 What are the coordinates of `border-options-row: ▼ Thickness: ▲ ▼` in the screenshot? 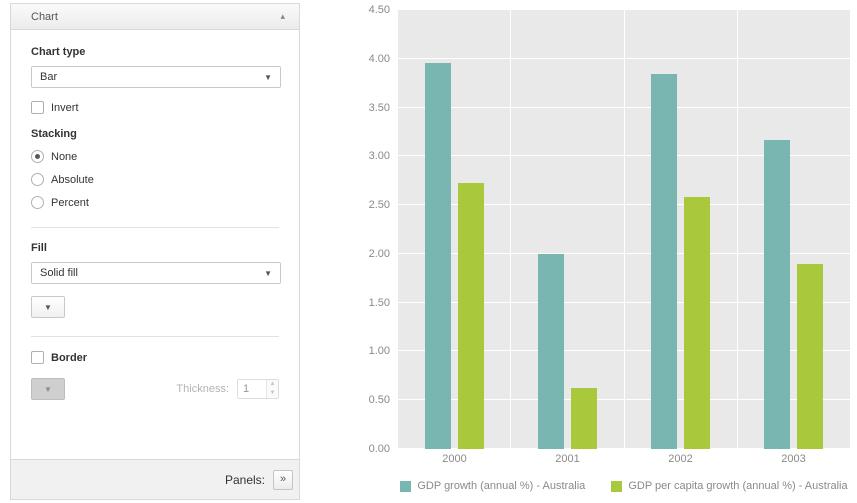 It's located at (155, 389).